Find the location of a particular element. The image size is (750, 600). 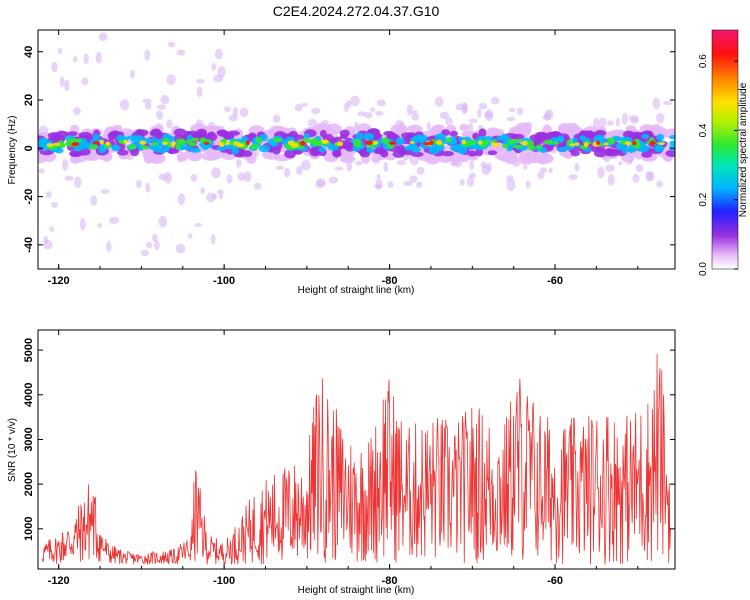

snr-x-tick-label: -60 is located at coordinates (555, 581).